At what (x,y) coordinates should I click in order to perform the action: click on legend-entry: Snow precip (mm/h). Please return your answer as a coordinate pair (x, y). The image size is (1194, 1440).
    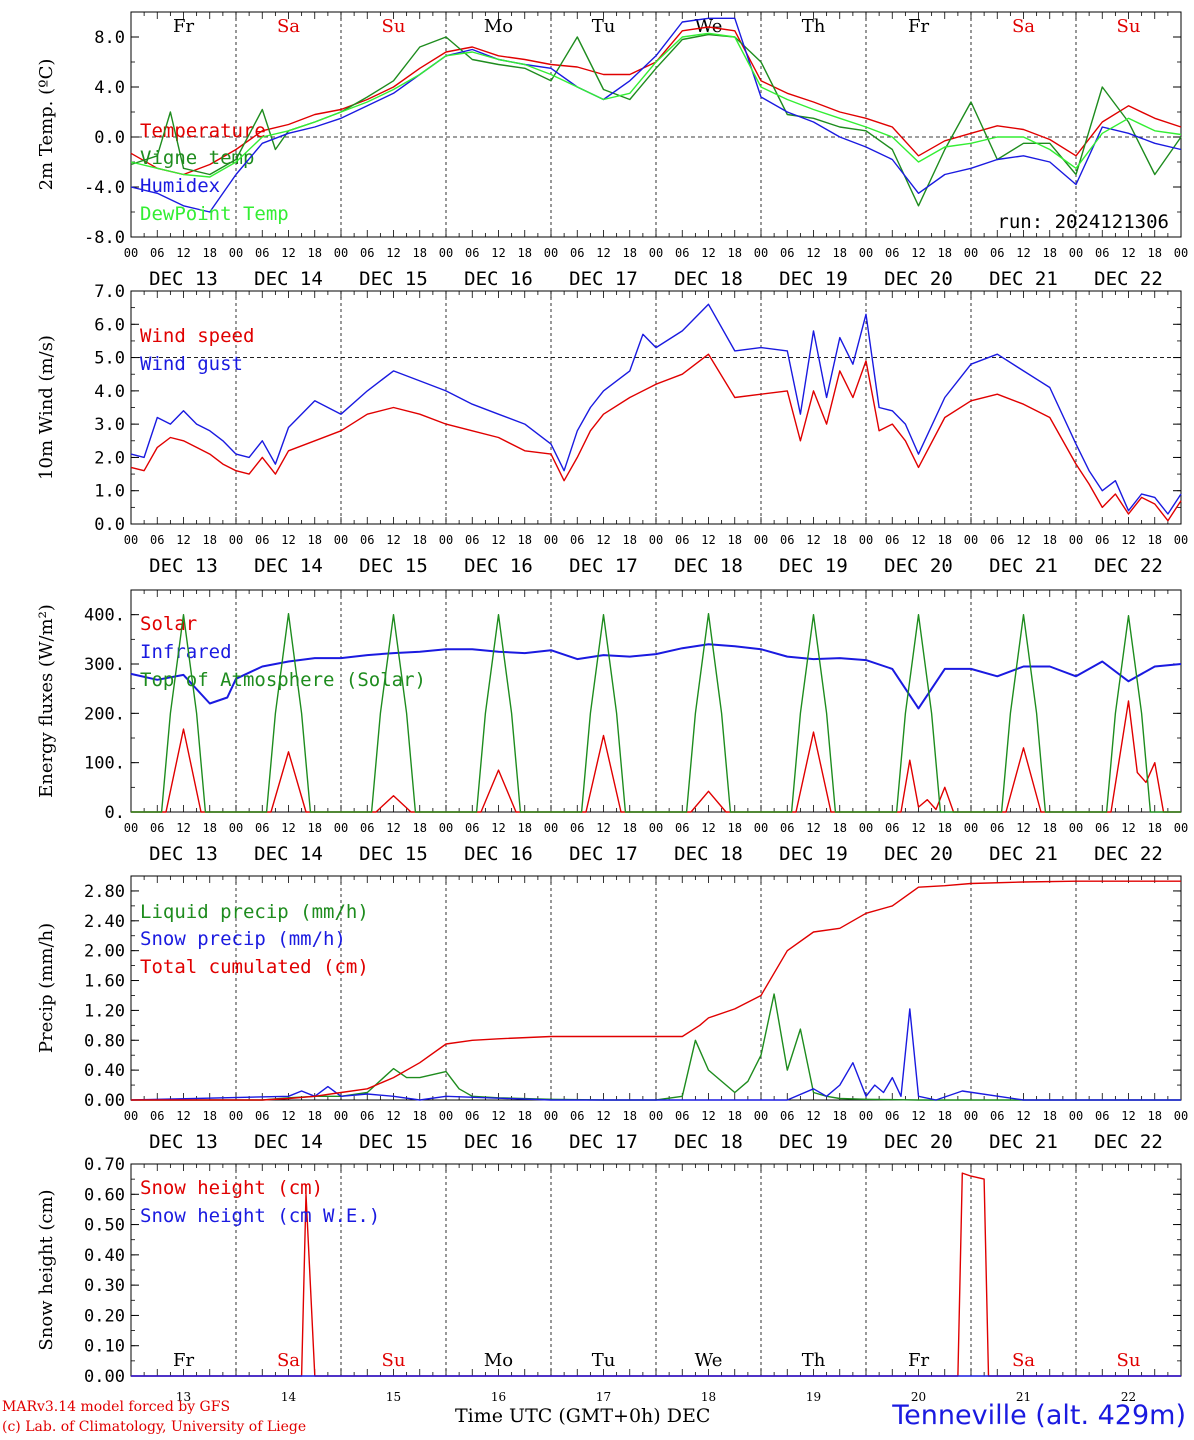
    Looking at the image, I should click on (243, 939).